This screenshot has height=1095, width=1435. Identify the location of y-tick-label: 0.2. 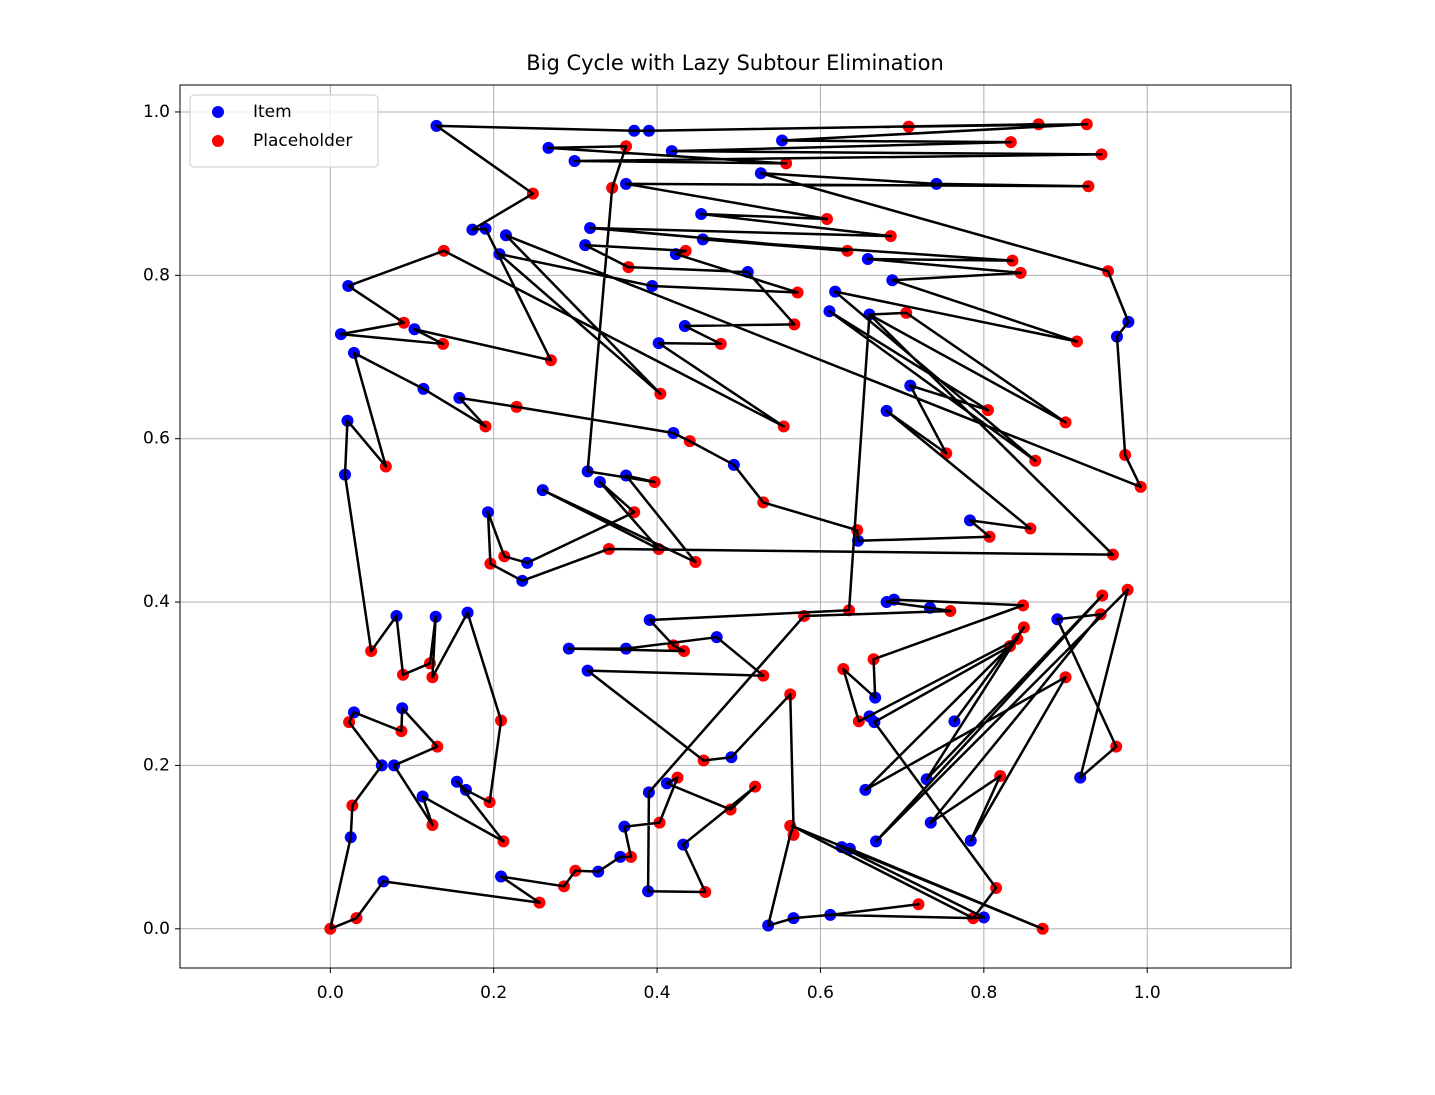
(156, 765).